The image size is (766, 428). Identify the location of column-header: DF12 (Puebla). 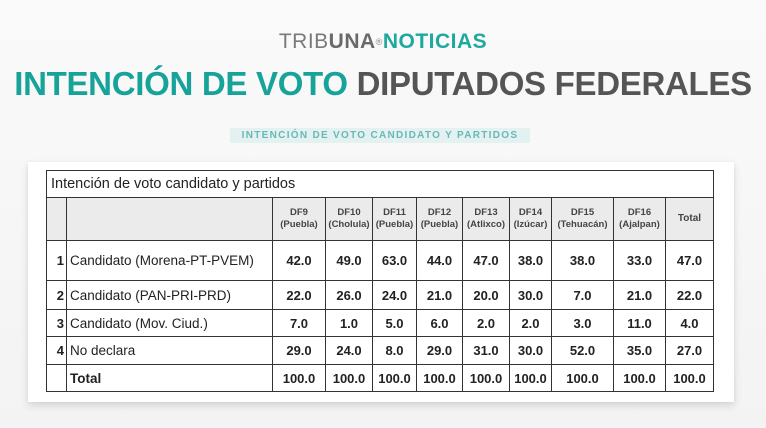
(439, 219).